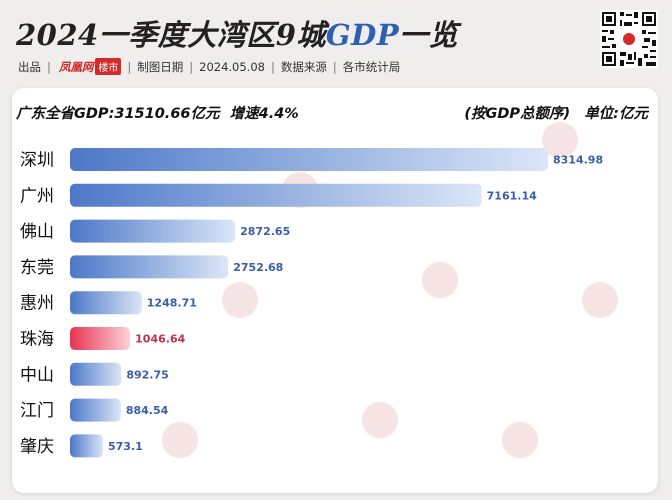  What do you see at coordinates (517, 114) in the screenshot?
I see `sort-note: (按GDP总额序)` at bounding box center [517, 114].